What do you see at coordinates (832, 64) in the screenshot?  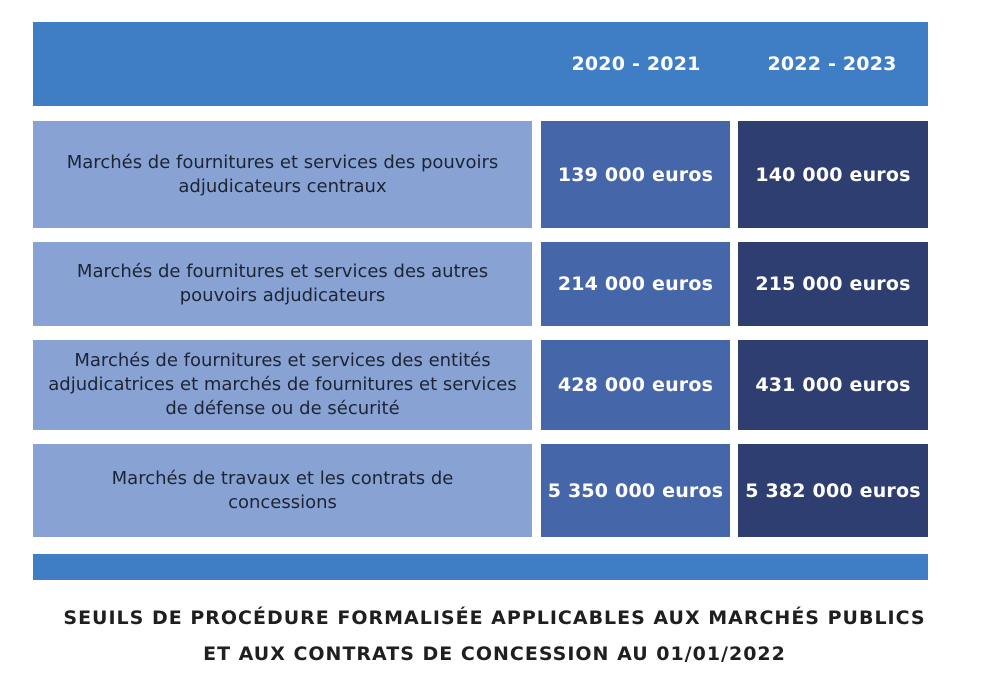 I see `column-header-2022-2023: 2022 - 2023` at bounding box center [832, 64].